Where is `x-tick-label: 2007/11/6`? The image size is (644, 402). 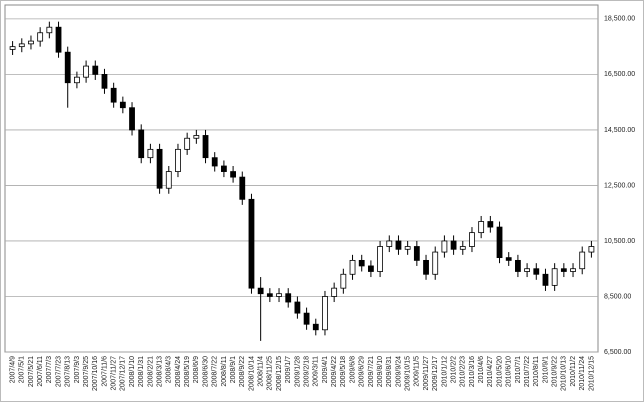 x-tick-label: 2007/11/6 is located at coordinates (104, 371).